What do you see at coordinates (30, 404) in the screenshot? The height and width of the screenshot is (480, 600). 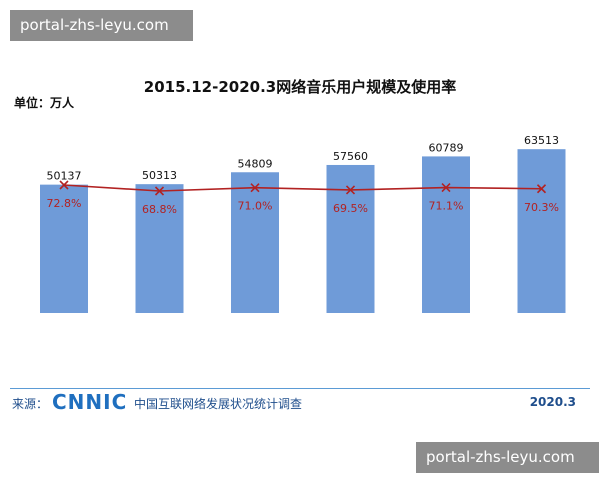 I see `source-label: 来源：` at bounding box center [30, 404].